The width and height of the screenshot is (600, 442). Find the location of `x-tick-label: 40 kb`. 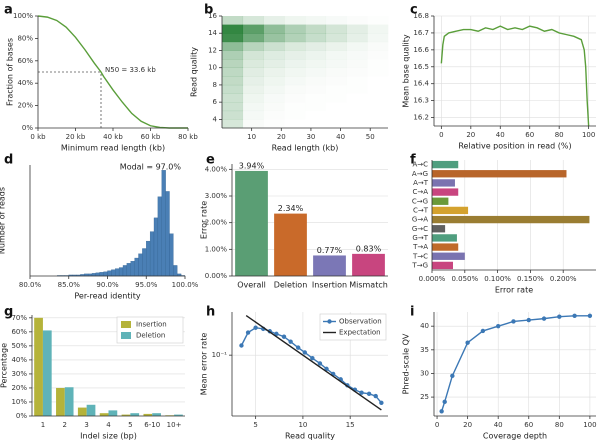

x-tick-label: 40 kb is located at coordinates (113, 137).